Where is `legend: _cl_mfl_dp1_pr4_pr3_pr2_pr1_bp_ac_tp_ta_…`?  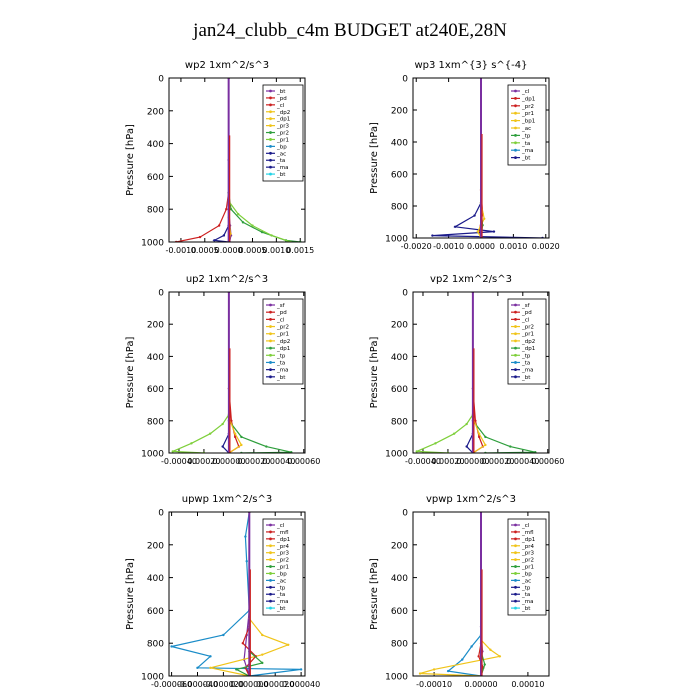
legend: _cl_mfl_dp1_pr4_pr3_pr2_pr1_bp_ac_tp_ta_… is located at coordinates (283, 567).